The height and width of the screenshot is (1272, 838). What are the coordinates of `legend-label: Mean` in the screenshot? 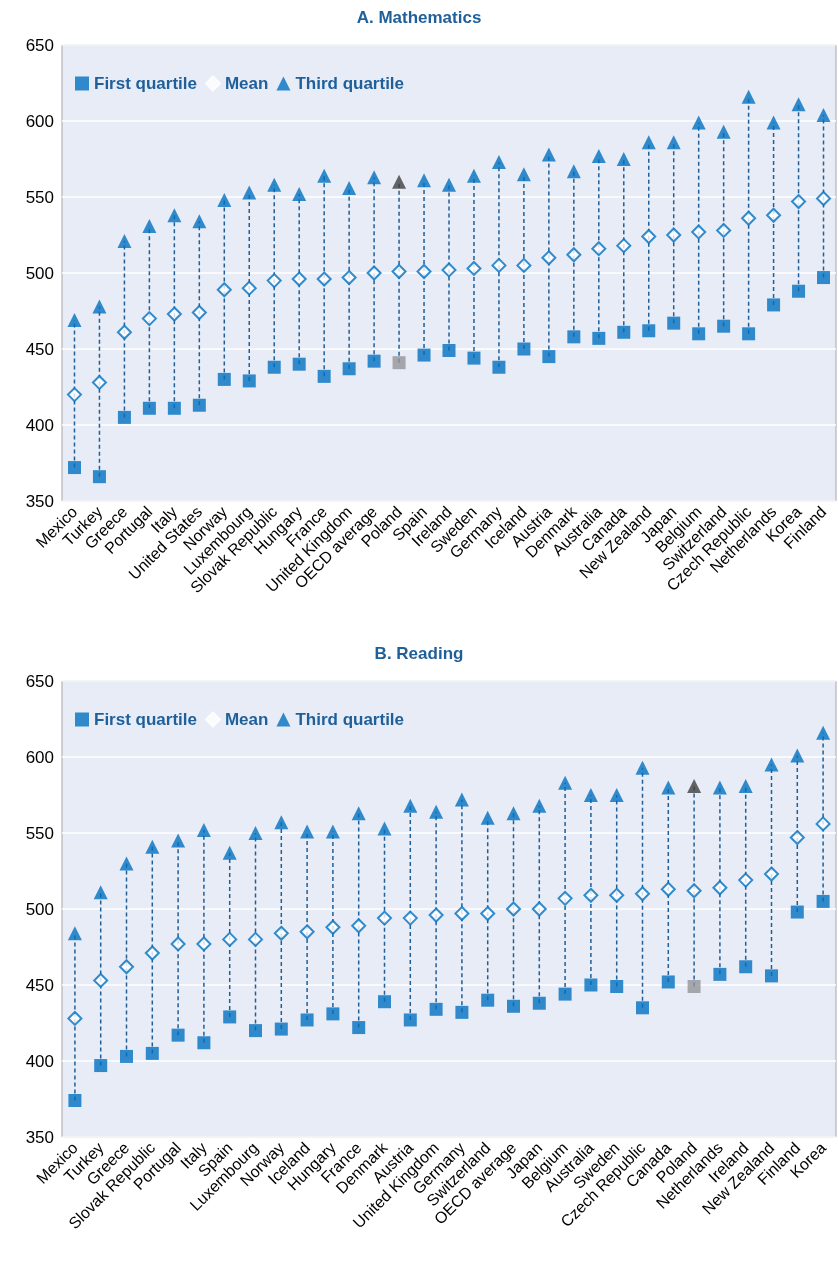 It's located at (246, 719).